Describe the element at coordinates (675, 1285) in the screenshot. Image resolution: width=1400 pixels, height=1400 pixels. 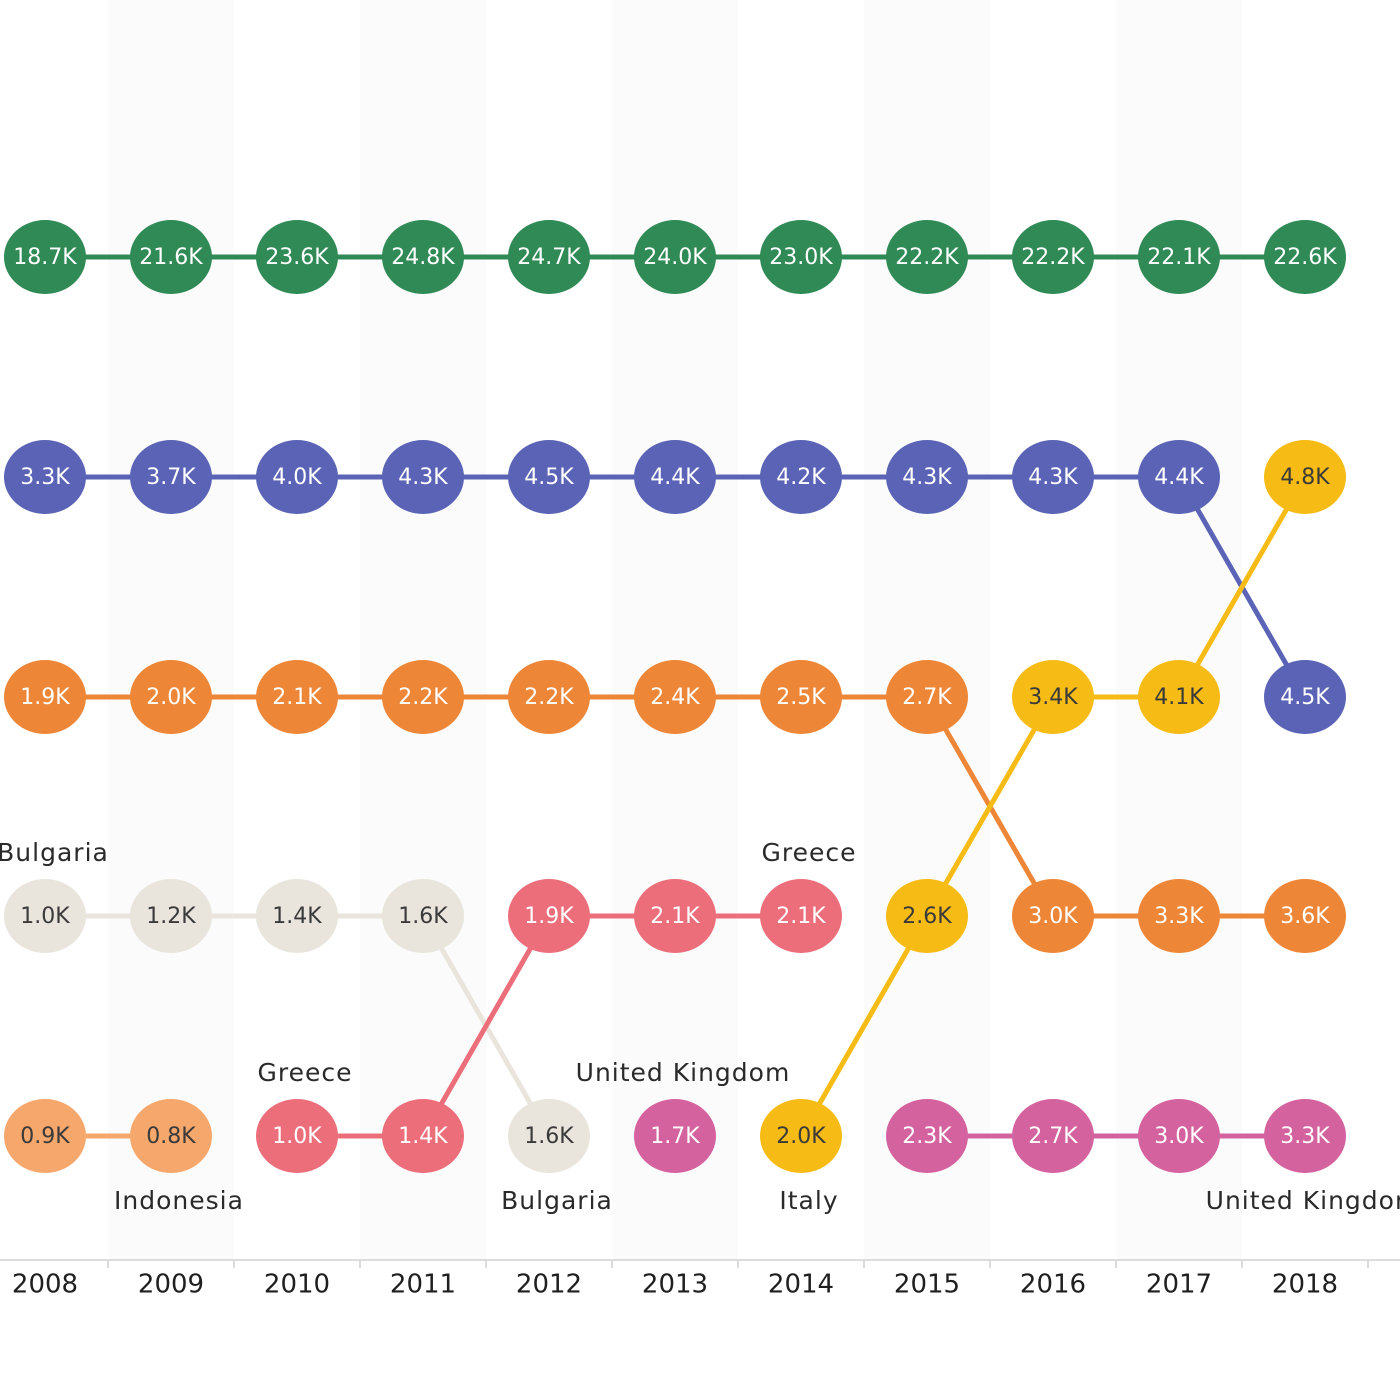
I see `x-tick-label: 2013` at that location.